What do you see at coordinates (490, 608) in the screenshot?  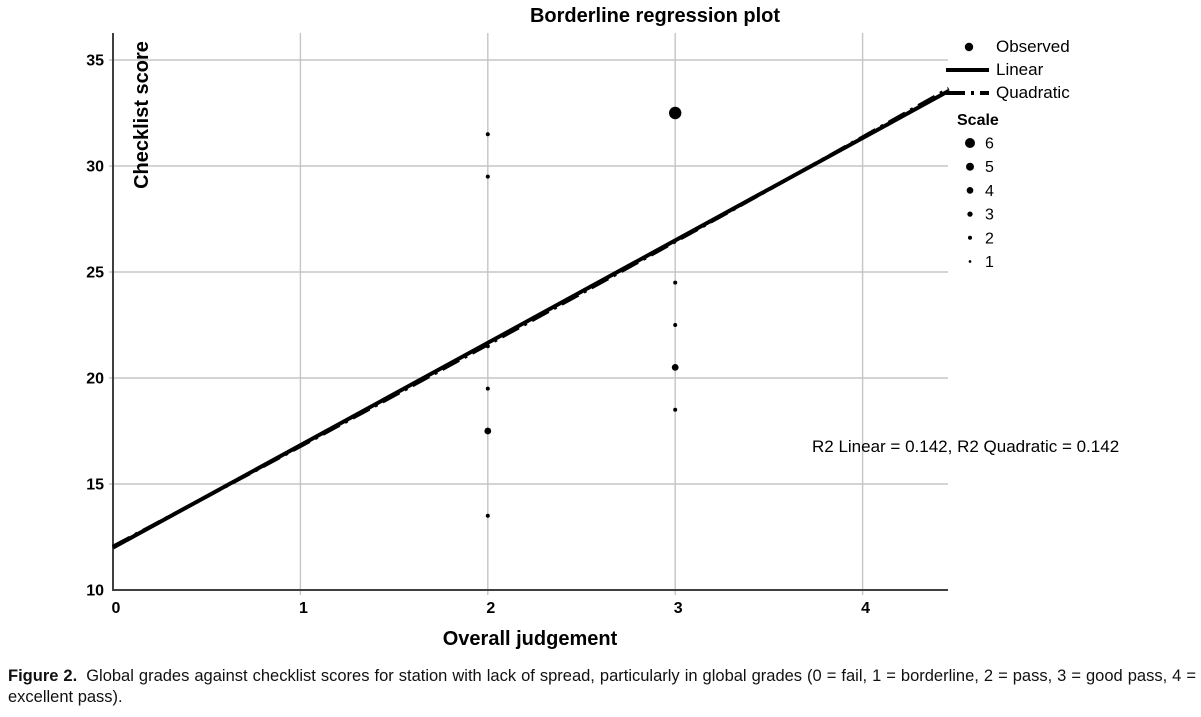 I see `x-tick-label: 2` at bounding box center [490, 608].